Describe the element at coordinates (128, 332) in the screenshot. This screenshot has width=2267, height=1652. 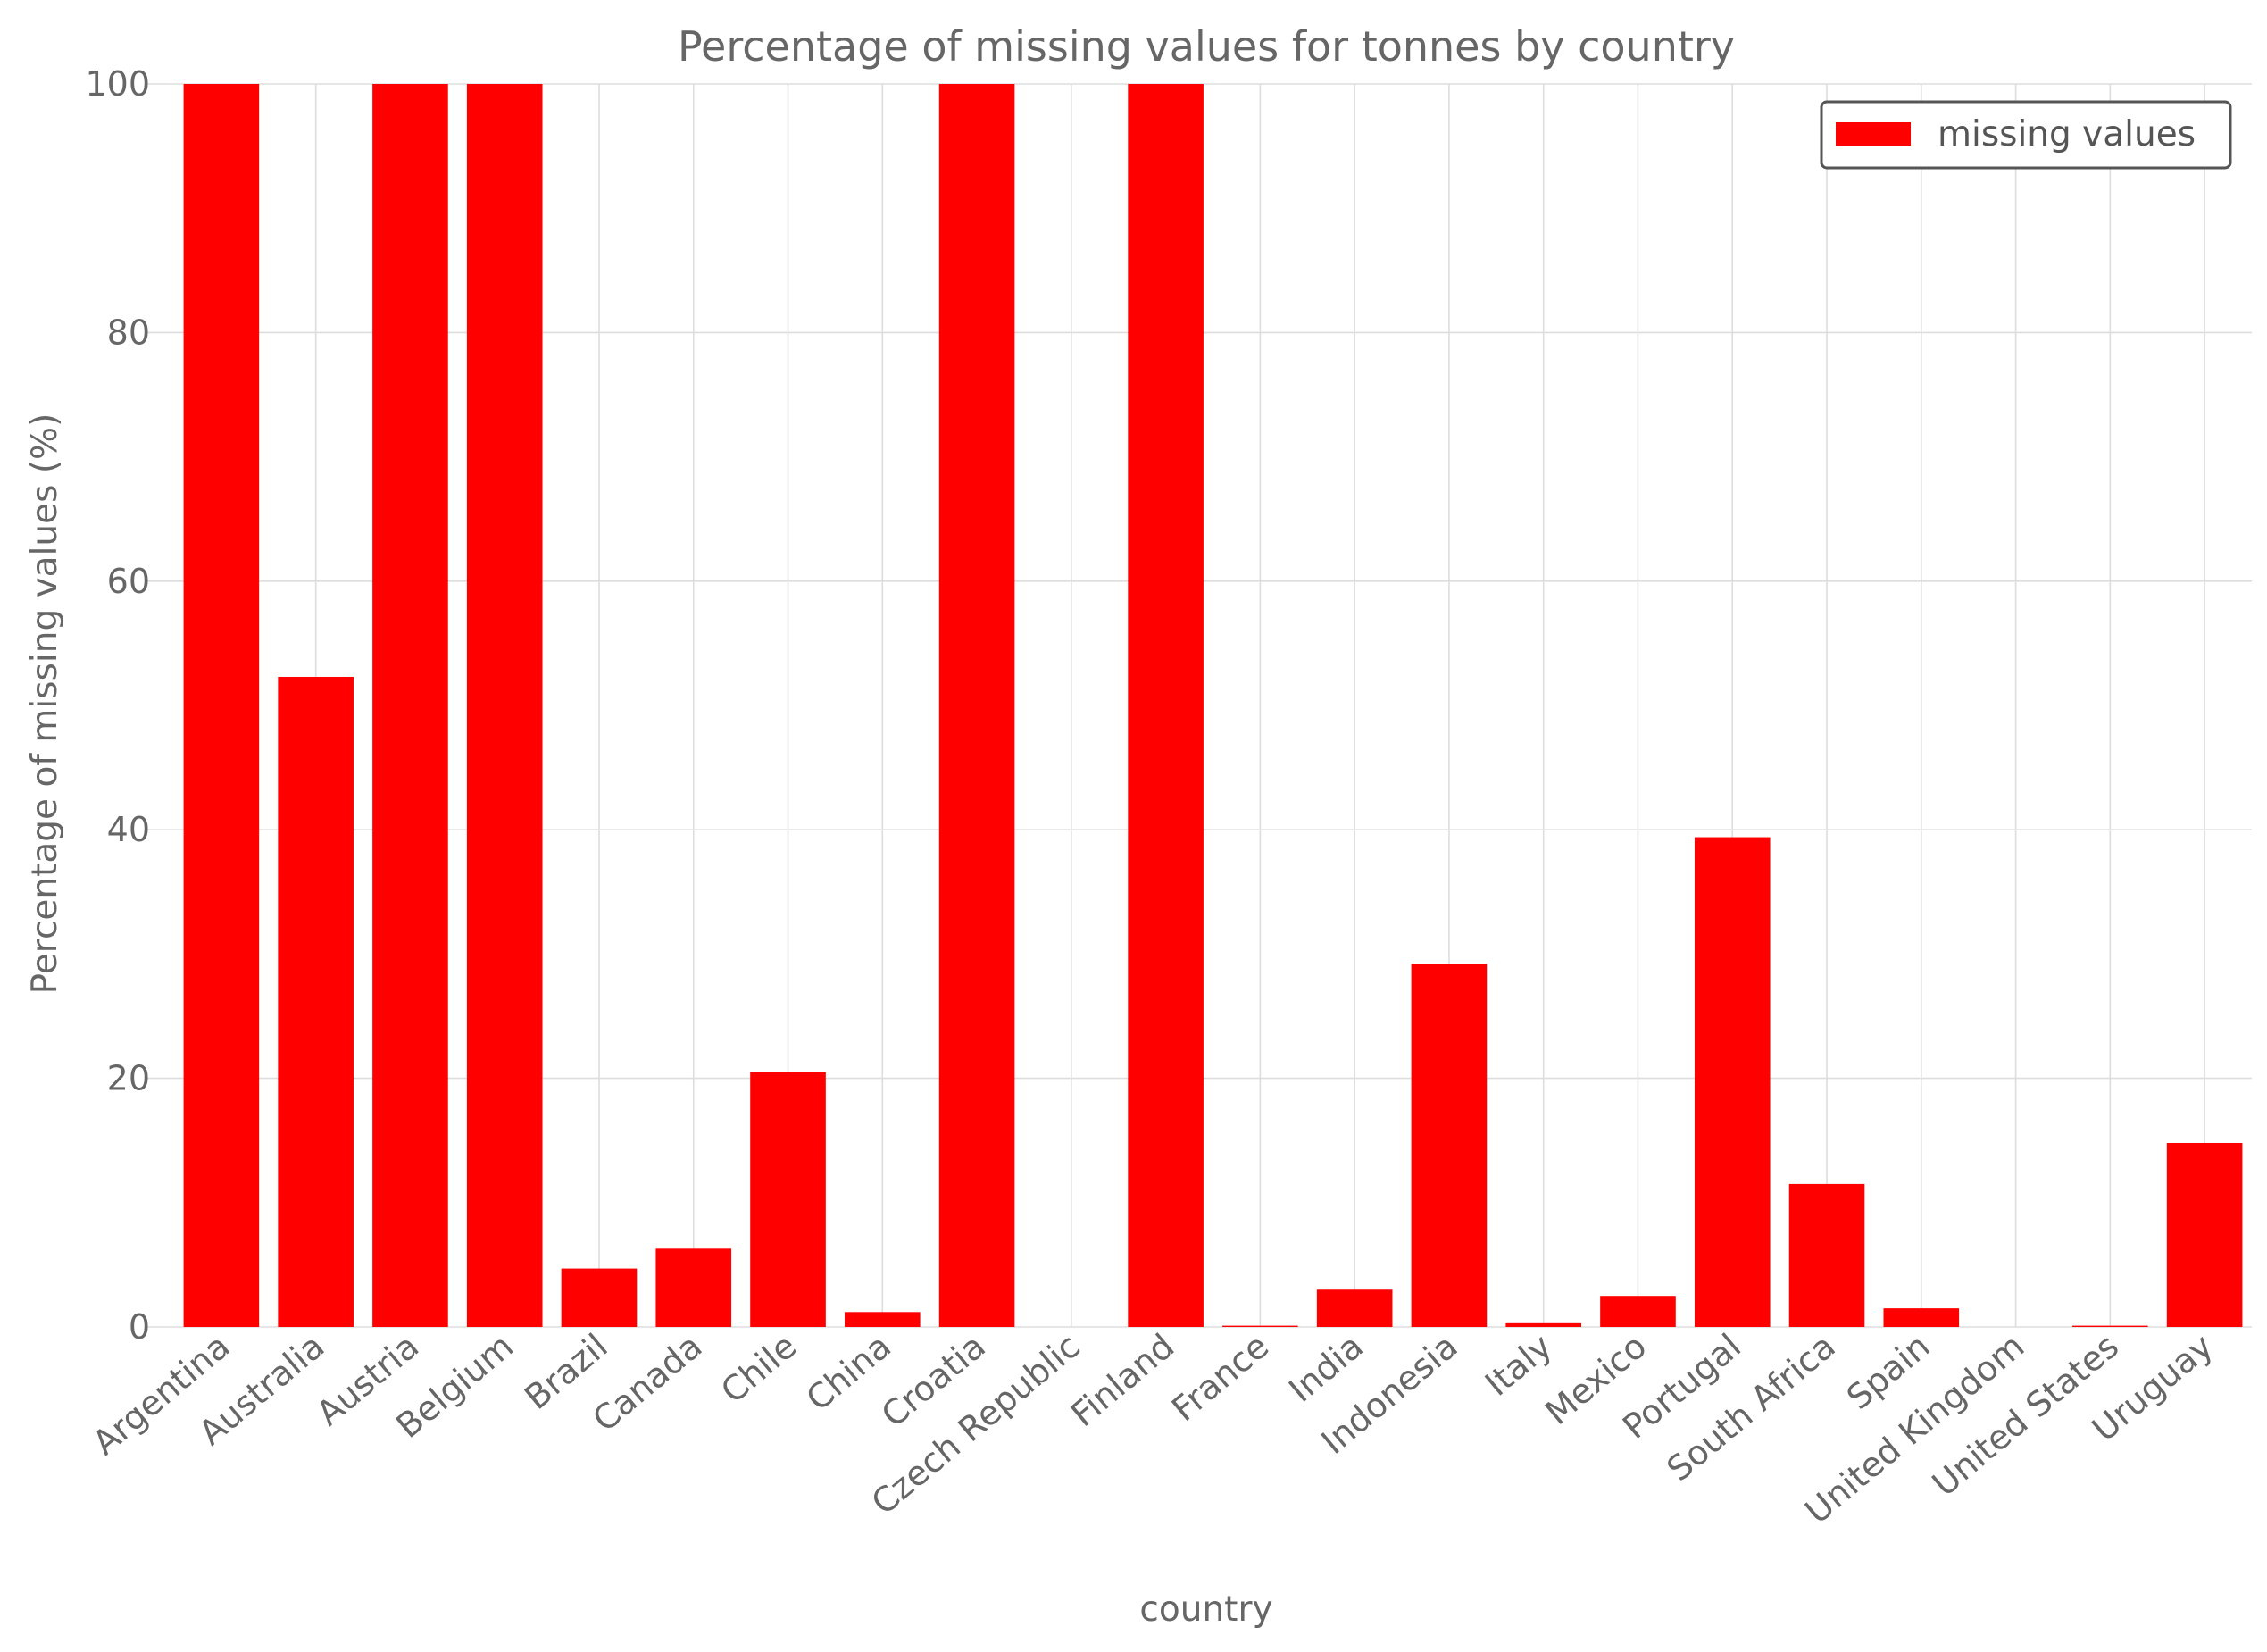
I see `y-tick-label: 80` at that location.